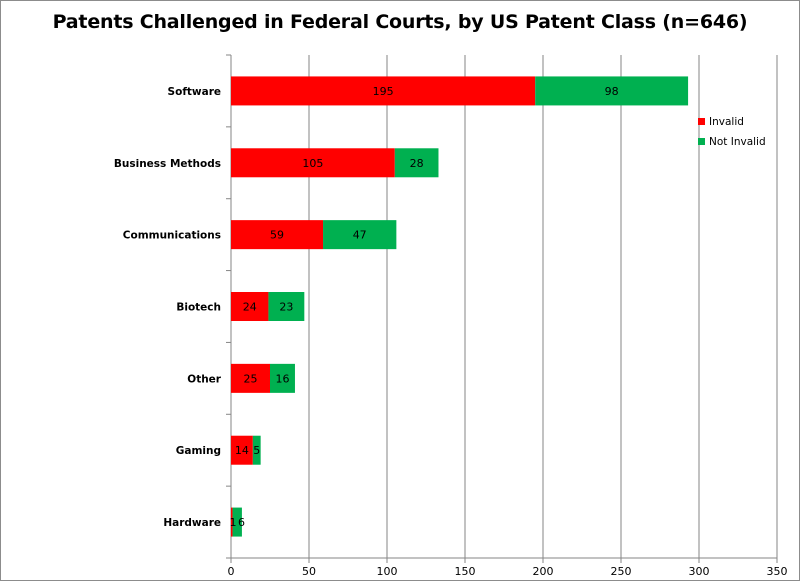  What do you see at coordinates (726, 122) in the screenshot?
I see `legend-label-invalid: Invalid` at bounding box center [726, 122].